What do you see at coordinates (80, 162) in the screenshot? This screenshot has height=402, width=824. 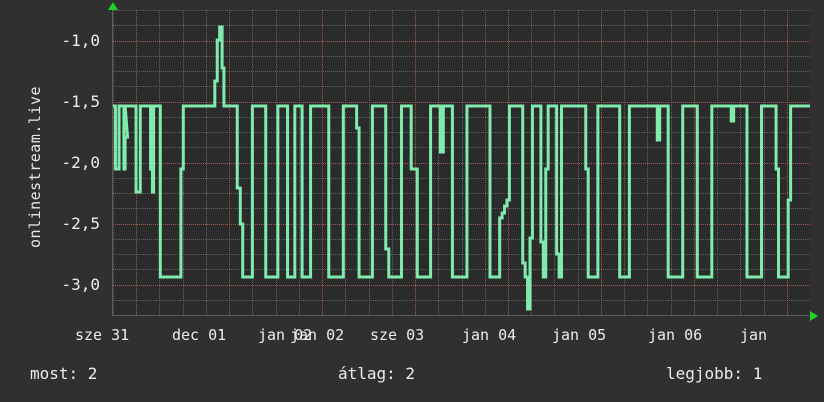 I see `y-tick-label: -2,0` at bounding box center [80, 162].